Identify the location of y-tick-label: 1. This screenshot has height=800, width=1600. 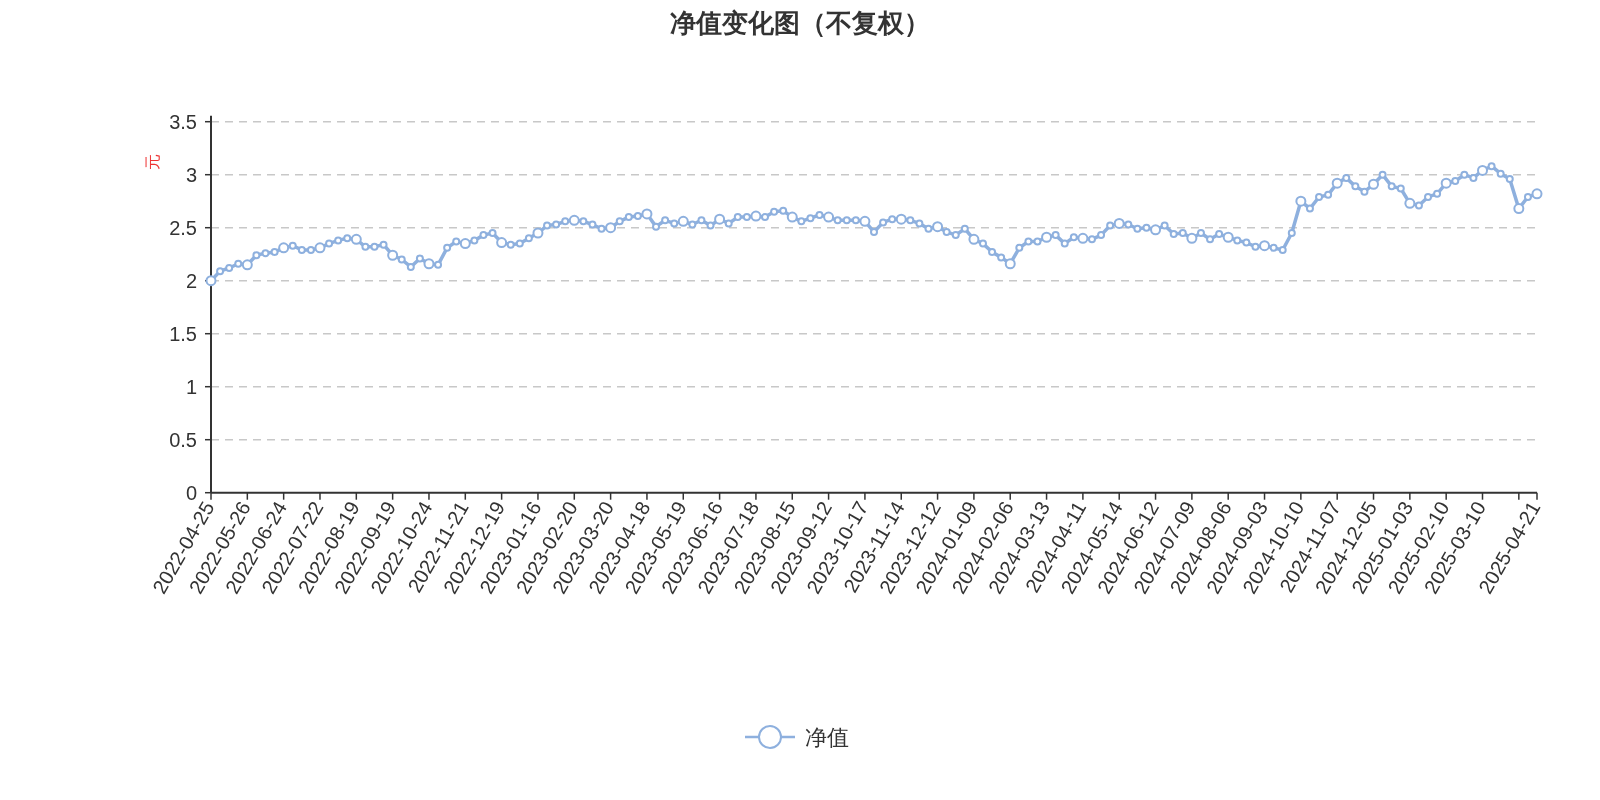
(191, 386).